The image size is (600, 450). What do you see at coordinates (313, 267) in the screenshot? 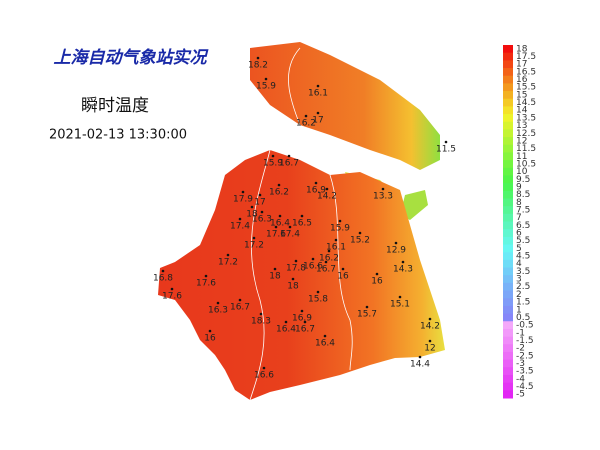
I see `station-value: 16.6` at bounding box center [313, 267].